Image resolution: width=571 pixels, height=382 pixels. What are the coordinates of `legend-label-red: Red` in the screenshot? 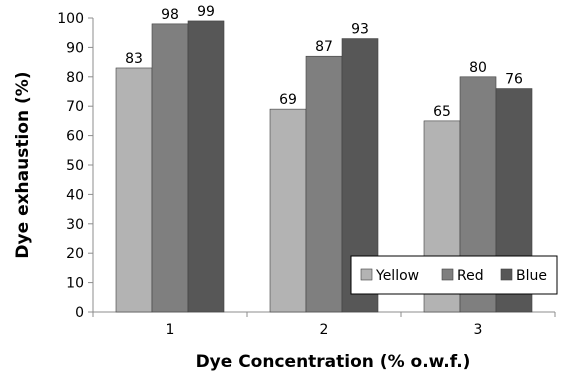 It's located at (470, 276).